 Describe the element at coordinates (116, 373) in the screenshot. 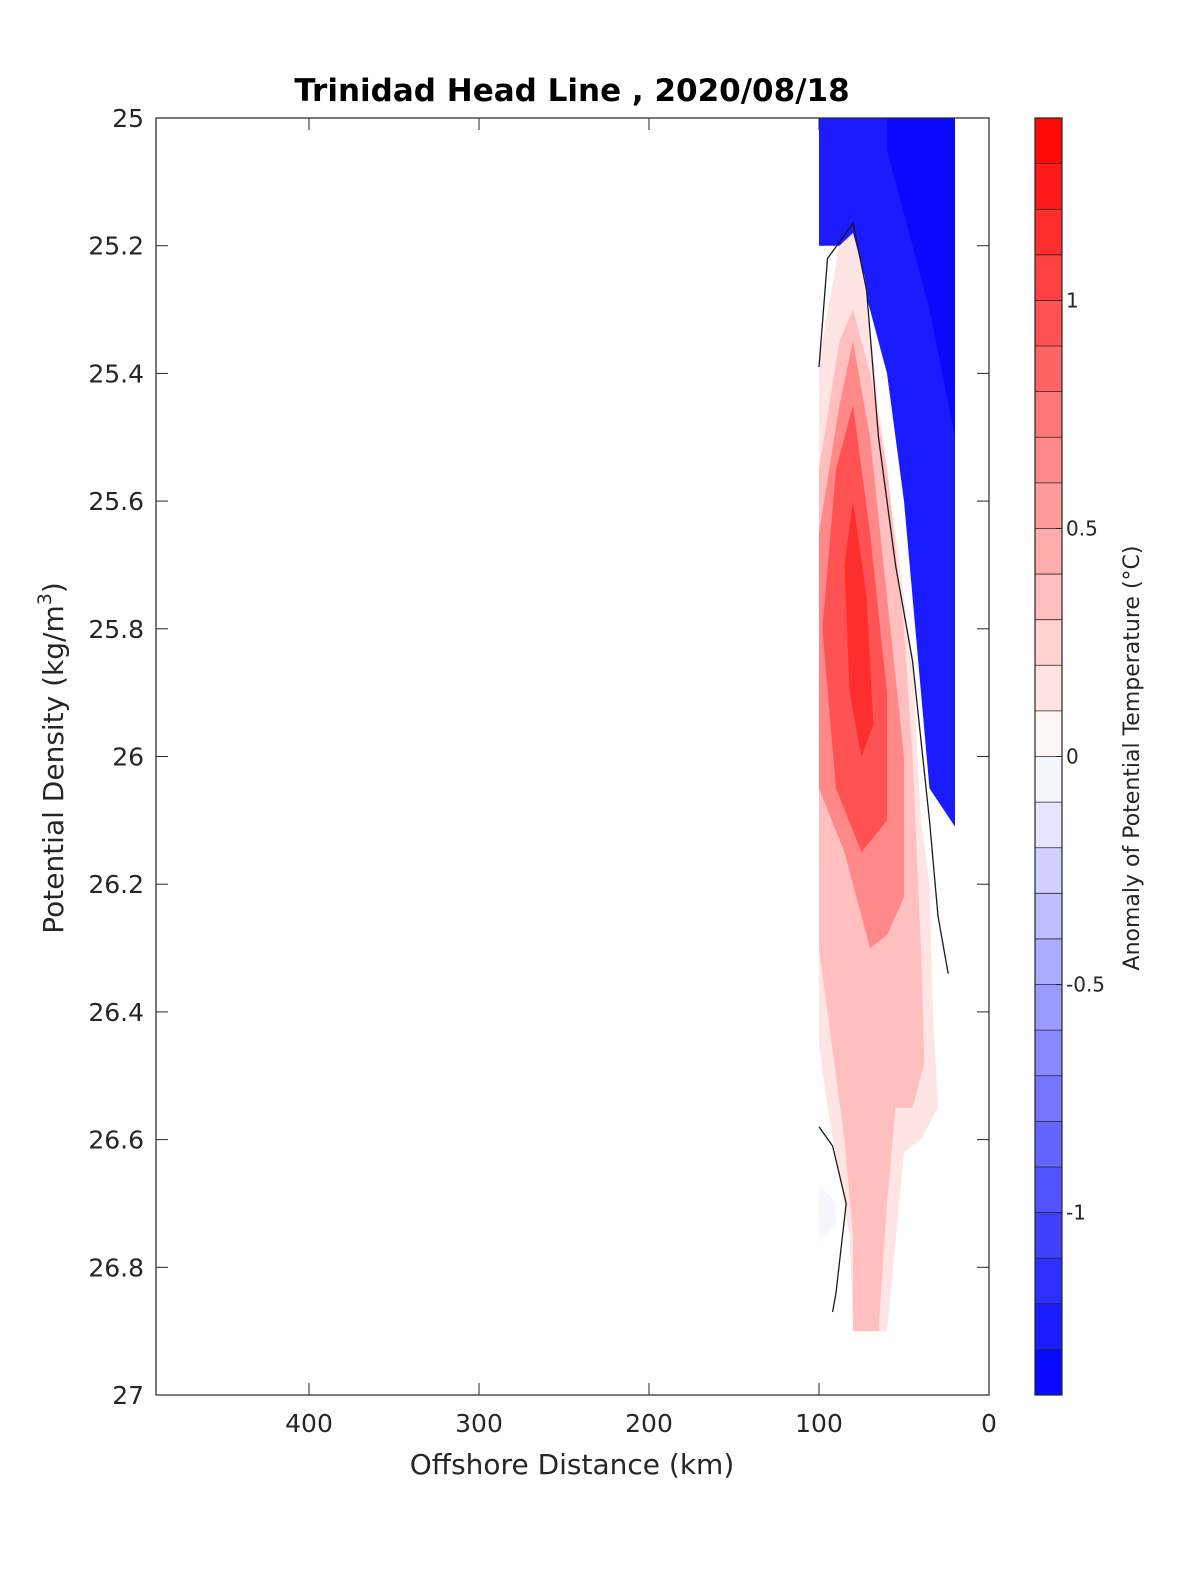

I see `y-tick-label: 25.4` at that location.